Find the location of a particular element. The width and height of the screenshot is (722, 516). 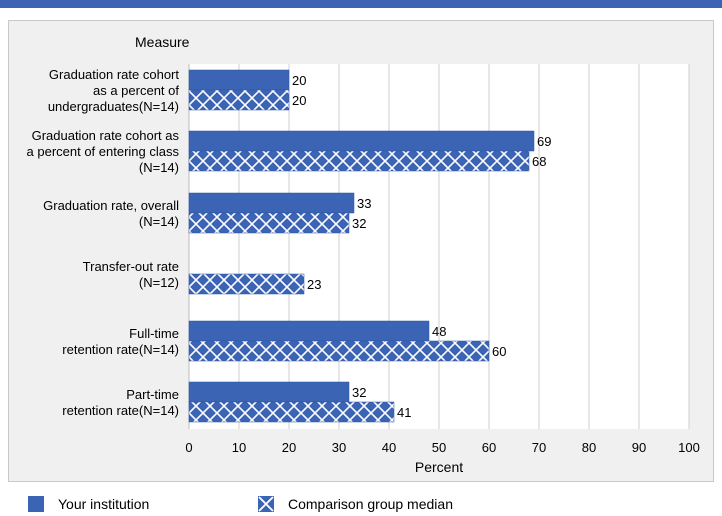

x-tick-label: 40 is located at coordinates (389, 447).